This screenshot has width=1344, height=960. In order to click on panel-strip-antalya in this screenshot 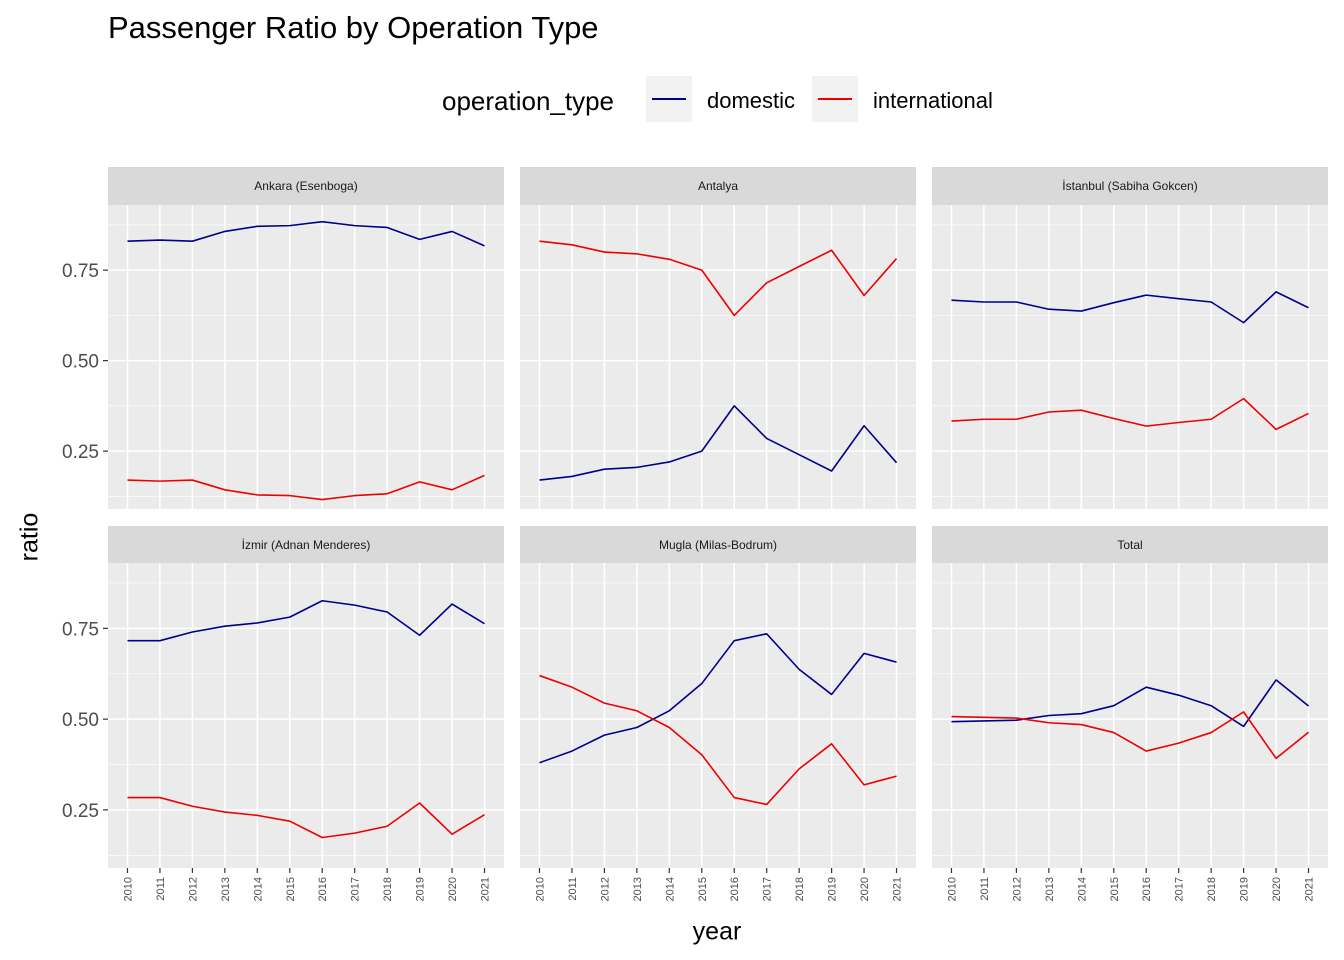, I will do `click(718, 186)`.